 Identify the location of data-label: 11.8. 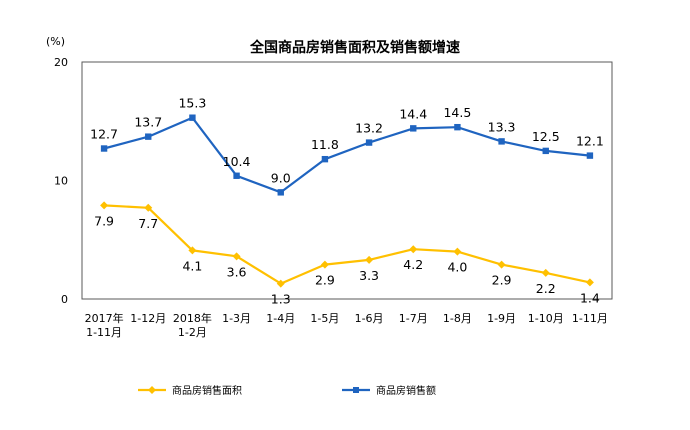
(325, 144).